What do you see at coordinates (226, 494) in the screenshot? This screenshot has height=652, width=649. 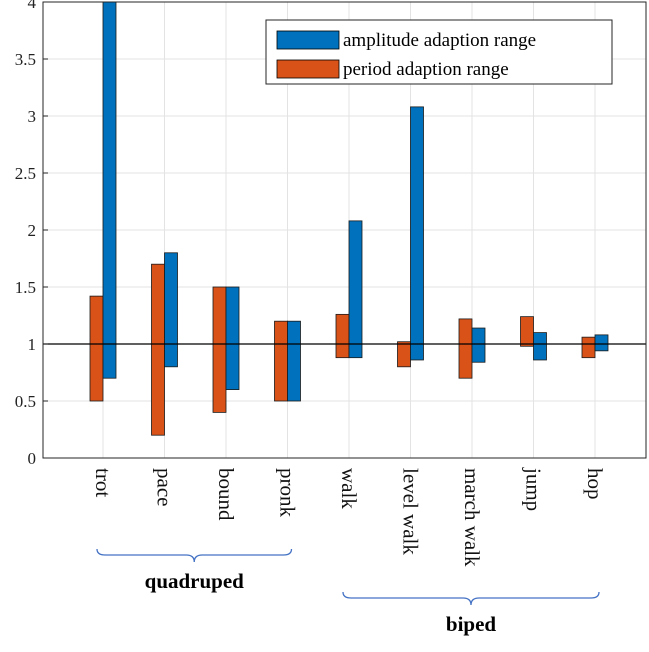 I see `x-tick-label: bound` at bounding box center [226, 494].